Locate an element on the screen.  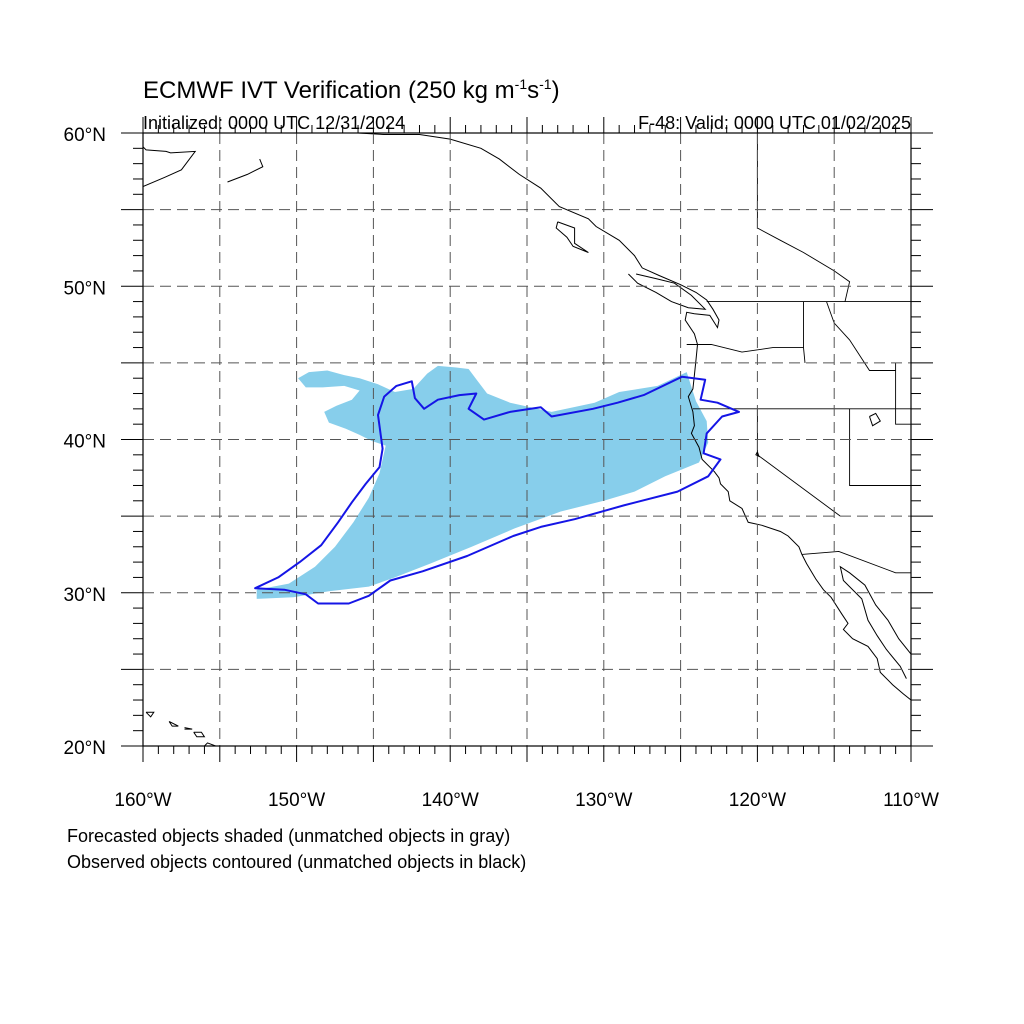
observed-ivt-contour is located at coordinates (497, 490).